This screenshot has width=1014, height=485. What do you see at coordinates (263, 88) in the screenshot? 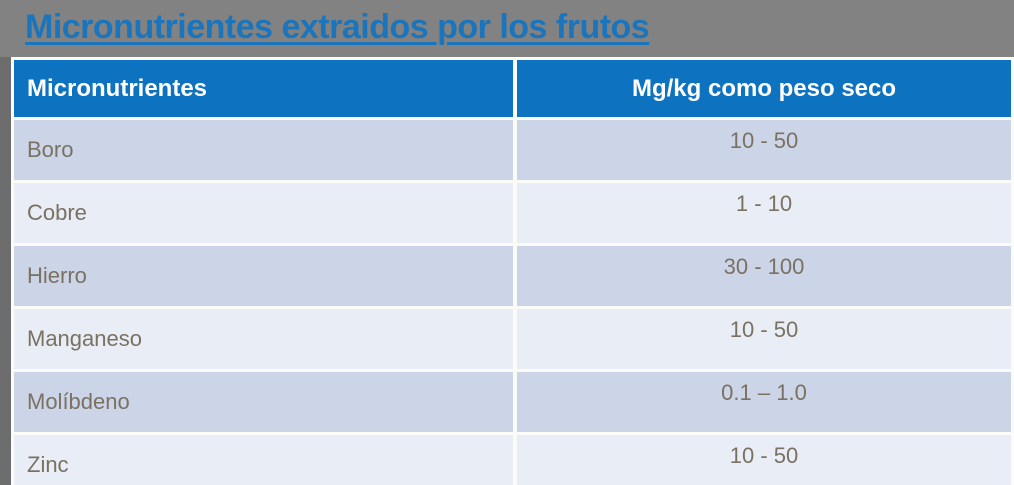
I see `column-header-micronutrientes: Micronutrientes` at bounding box center [263, 88].